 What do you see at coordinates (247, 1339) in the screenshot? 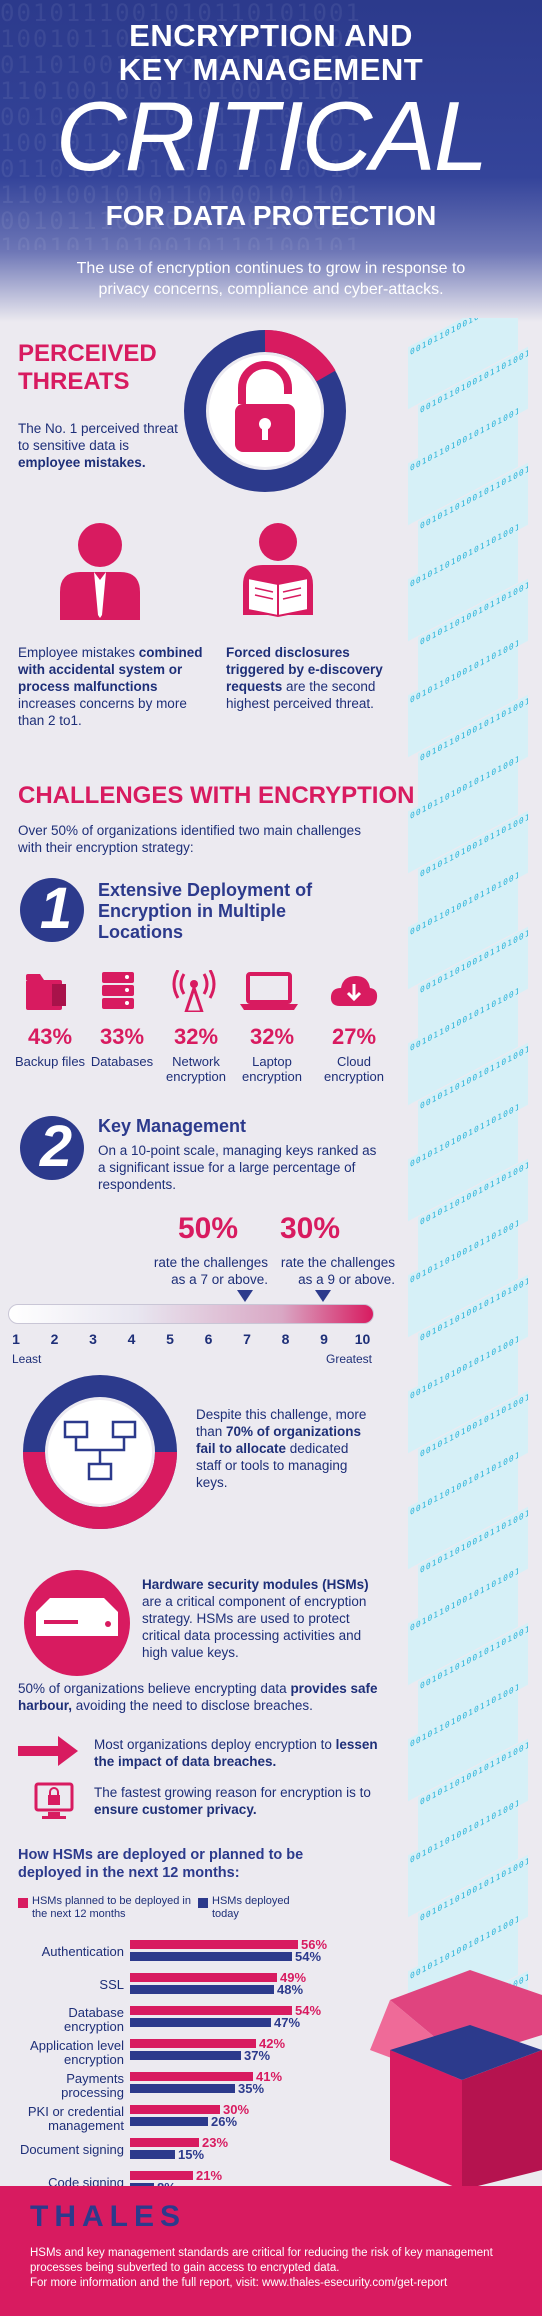
I see `scale-number: 7` at bounding box center [247, 1339].